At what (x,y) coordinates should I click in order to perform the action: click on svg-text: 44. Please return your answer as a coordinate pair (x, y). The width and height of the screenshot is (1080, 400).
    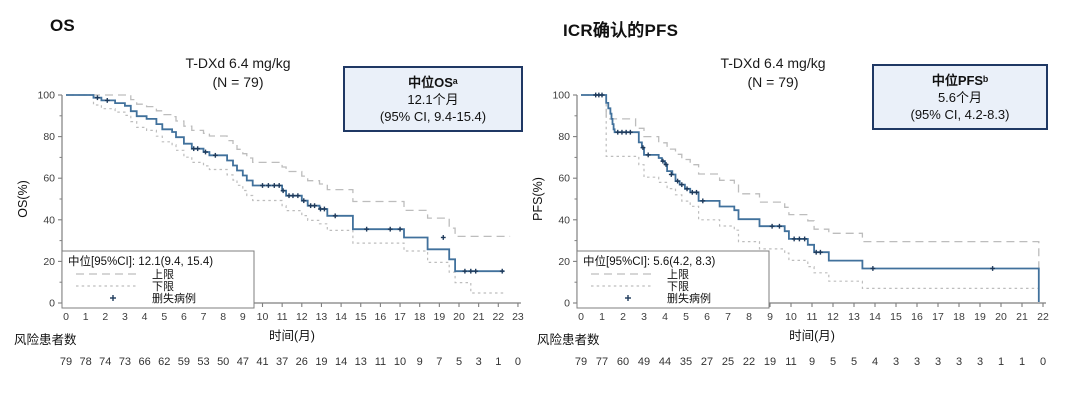
    Looking at the image, I should click on (665, 362).